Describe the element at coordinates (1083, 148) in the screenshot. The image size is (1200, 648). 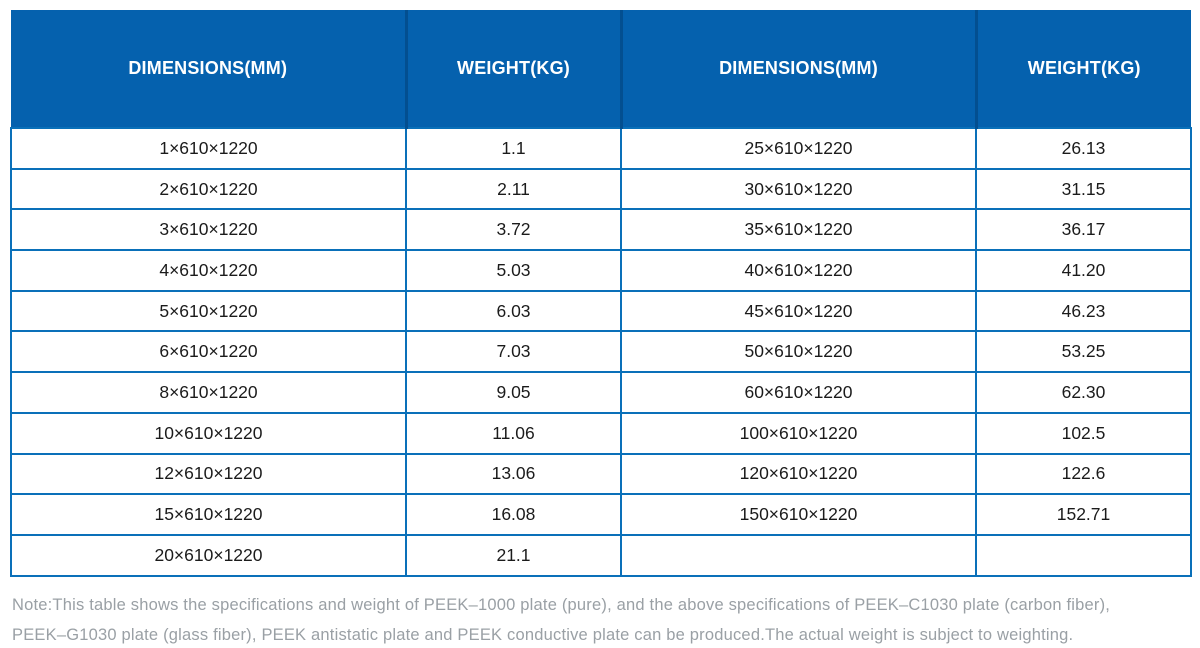
I see `table-cell: 26.13` at that location.